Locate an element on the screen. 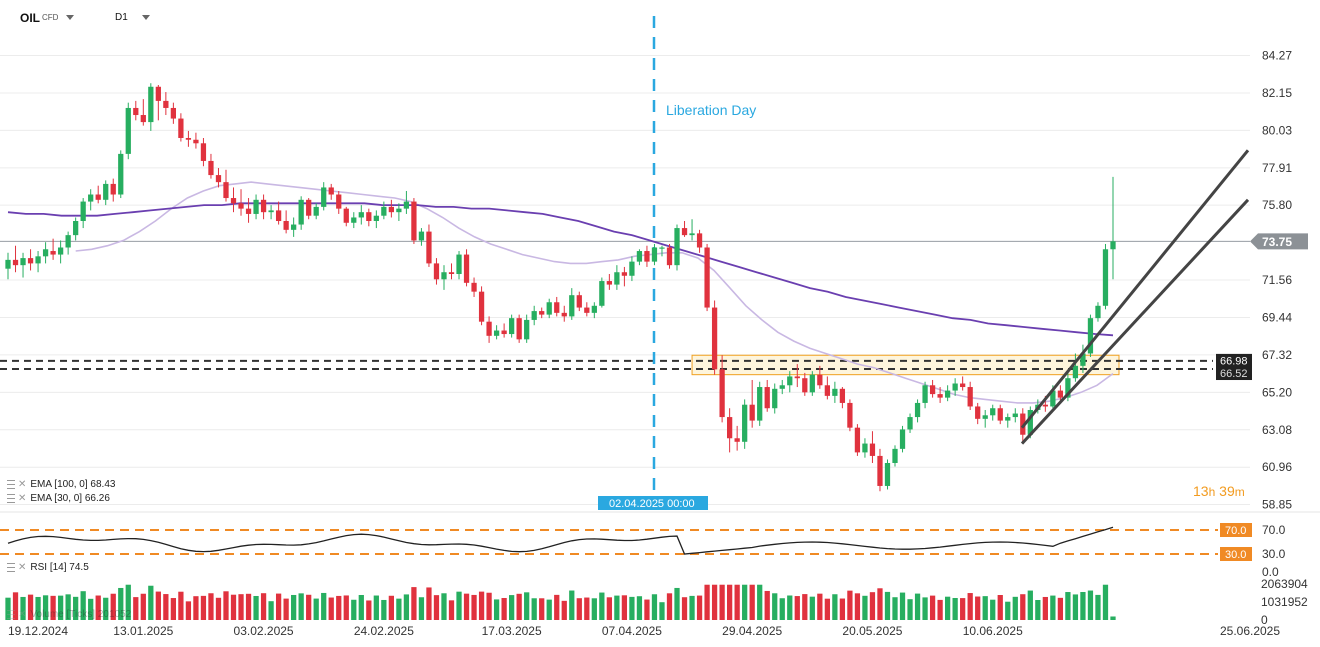 Image resolution: width=1320 pixels, height=647 pixels. trend-channel is located at coordinates (1135, 297).